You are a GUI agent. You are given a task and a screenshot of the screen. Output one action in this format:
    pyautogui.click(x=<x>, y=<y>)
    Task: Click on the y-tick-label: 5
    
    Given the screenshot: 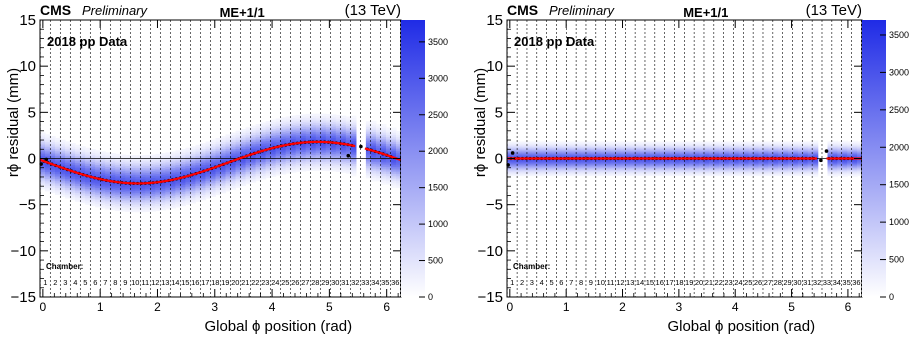 What is the action you would take?
    pyautogui.click(x=499, y=112)
    